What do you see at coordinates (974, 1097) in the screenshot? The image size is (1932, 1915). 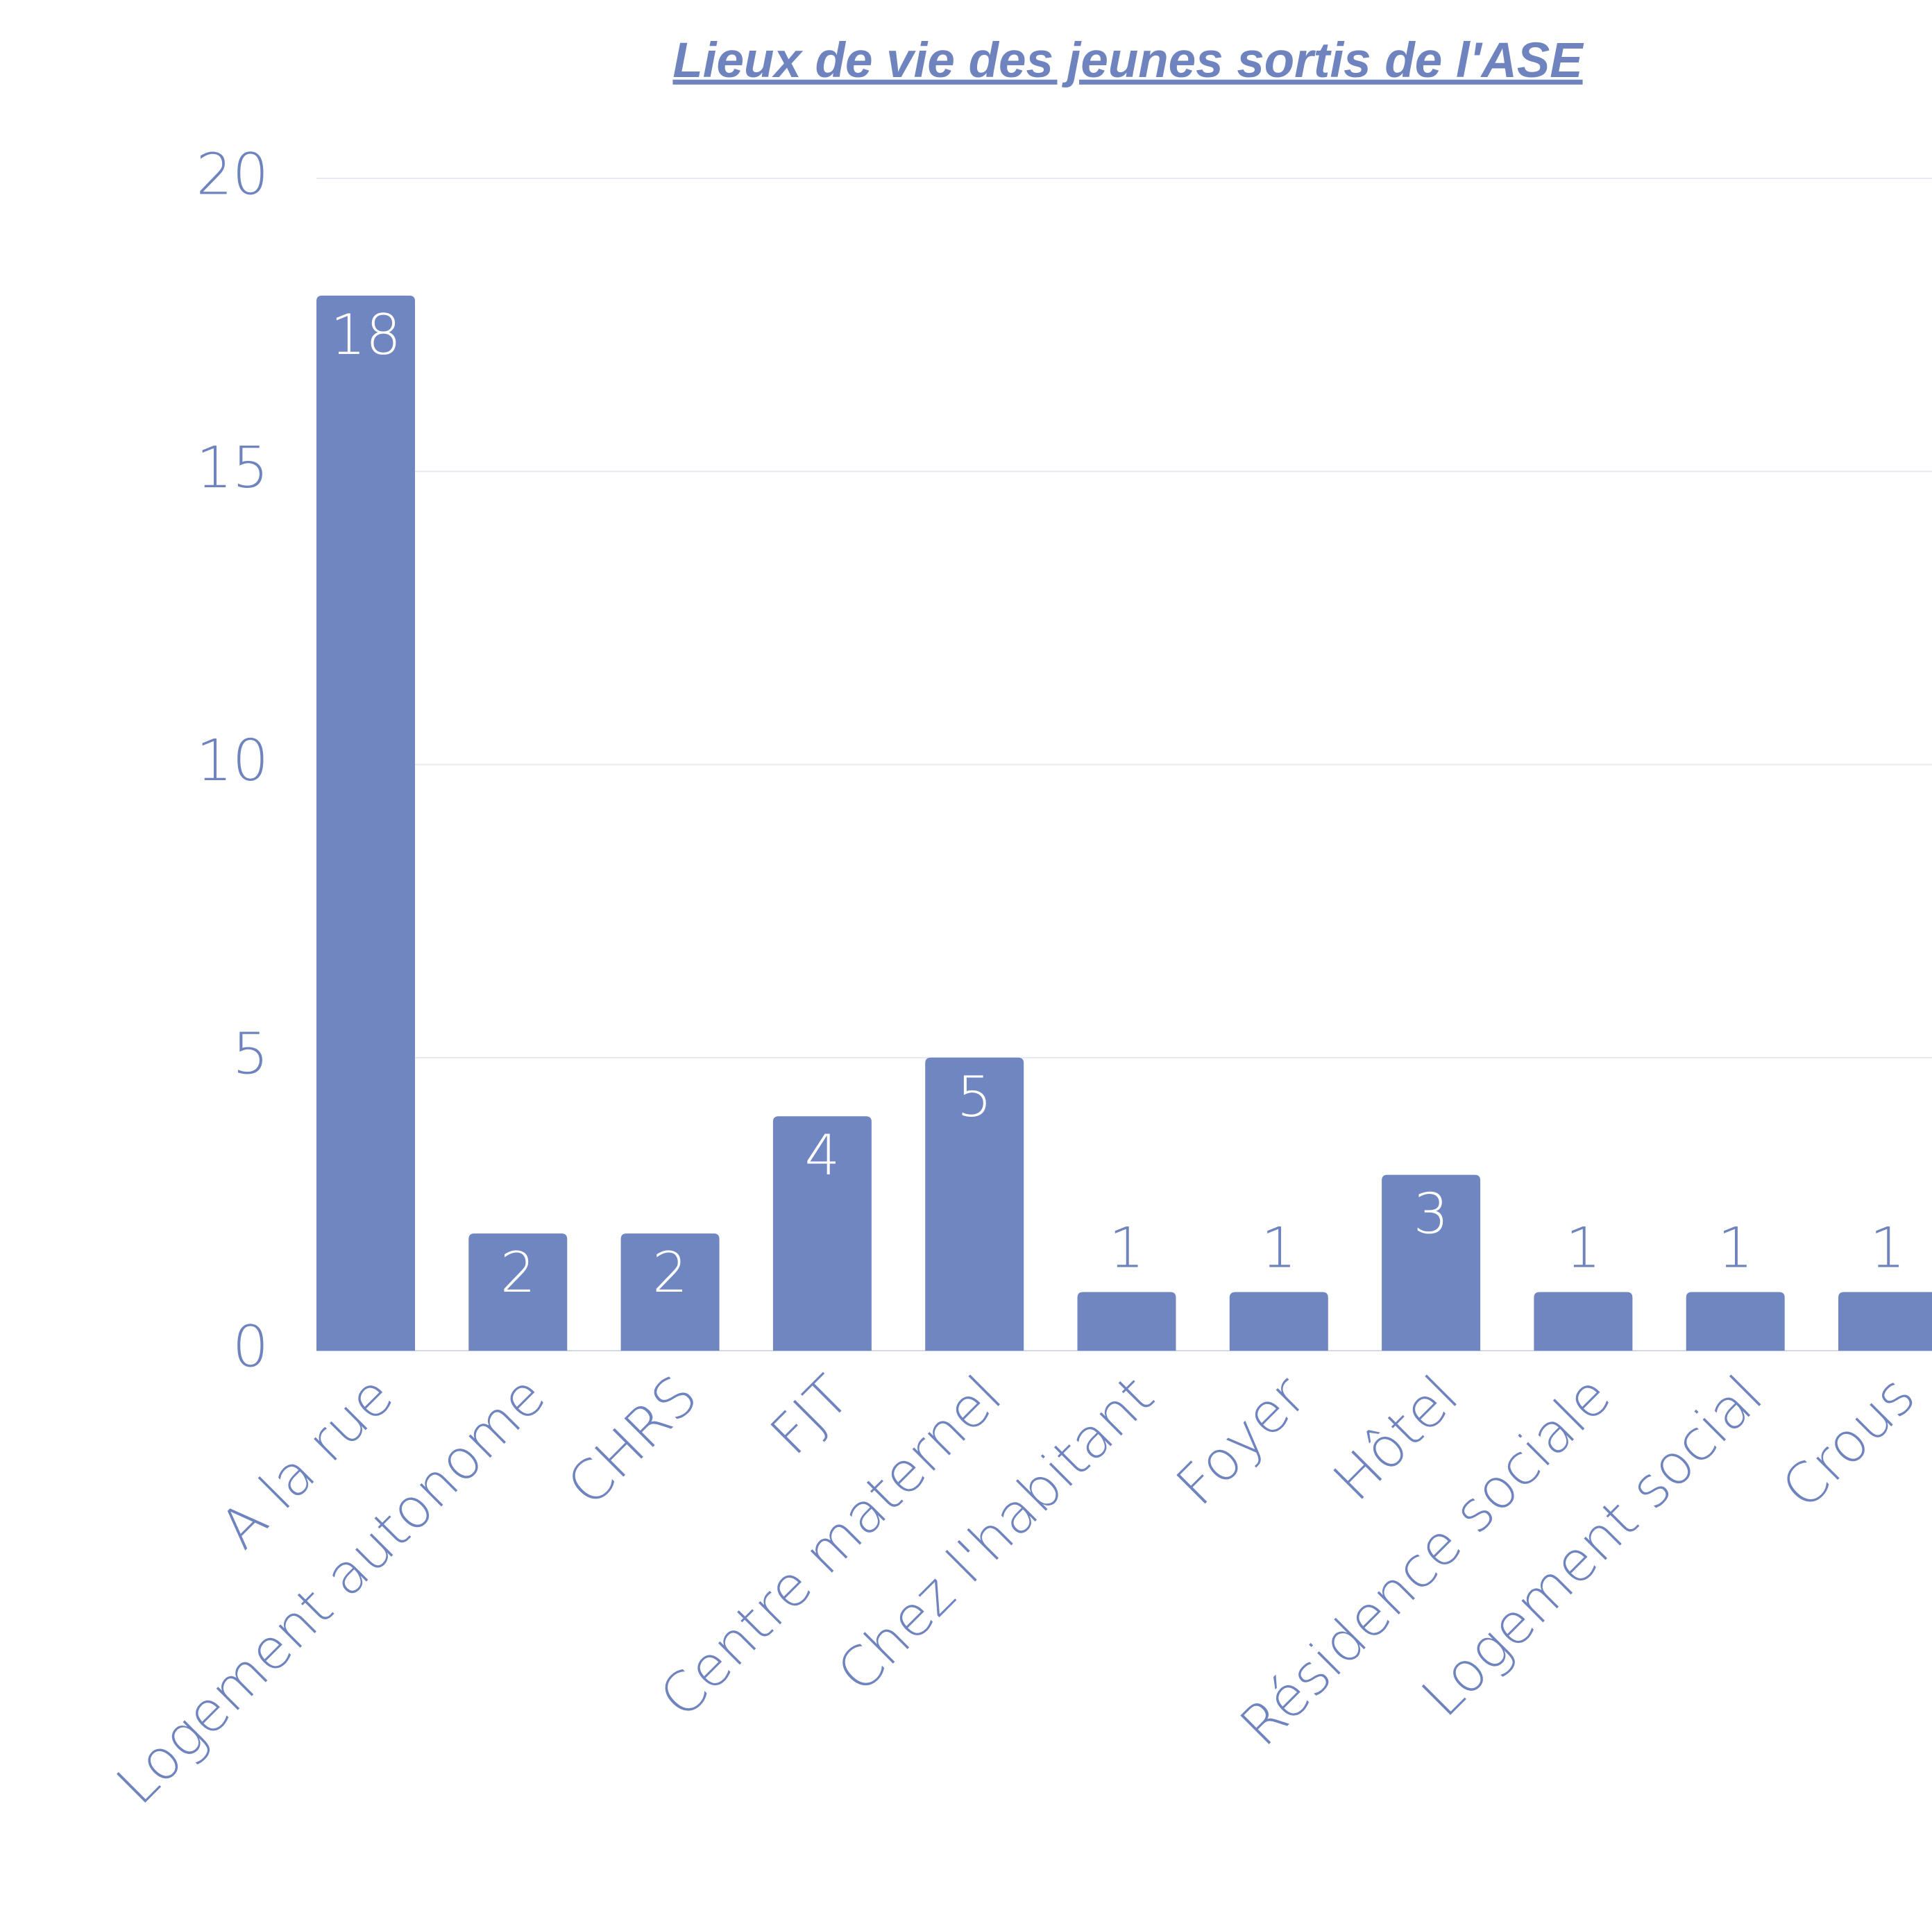 I see `data-label: 5` at bounding box center [974, 1097].